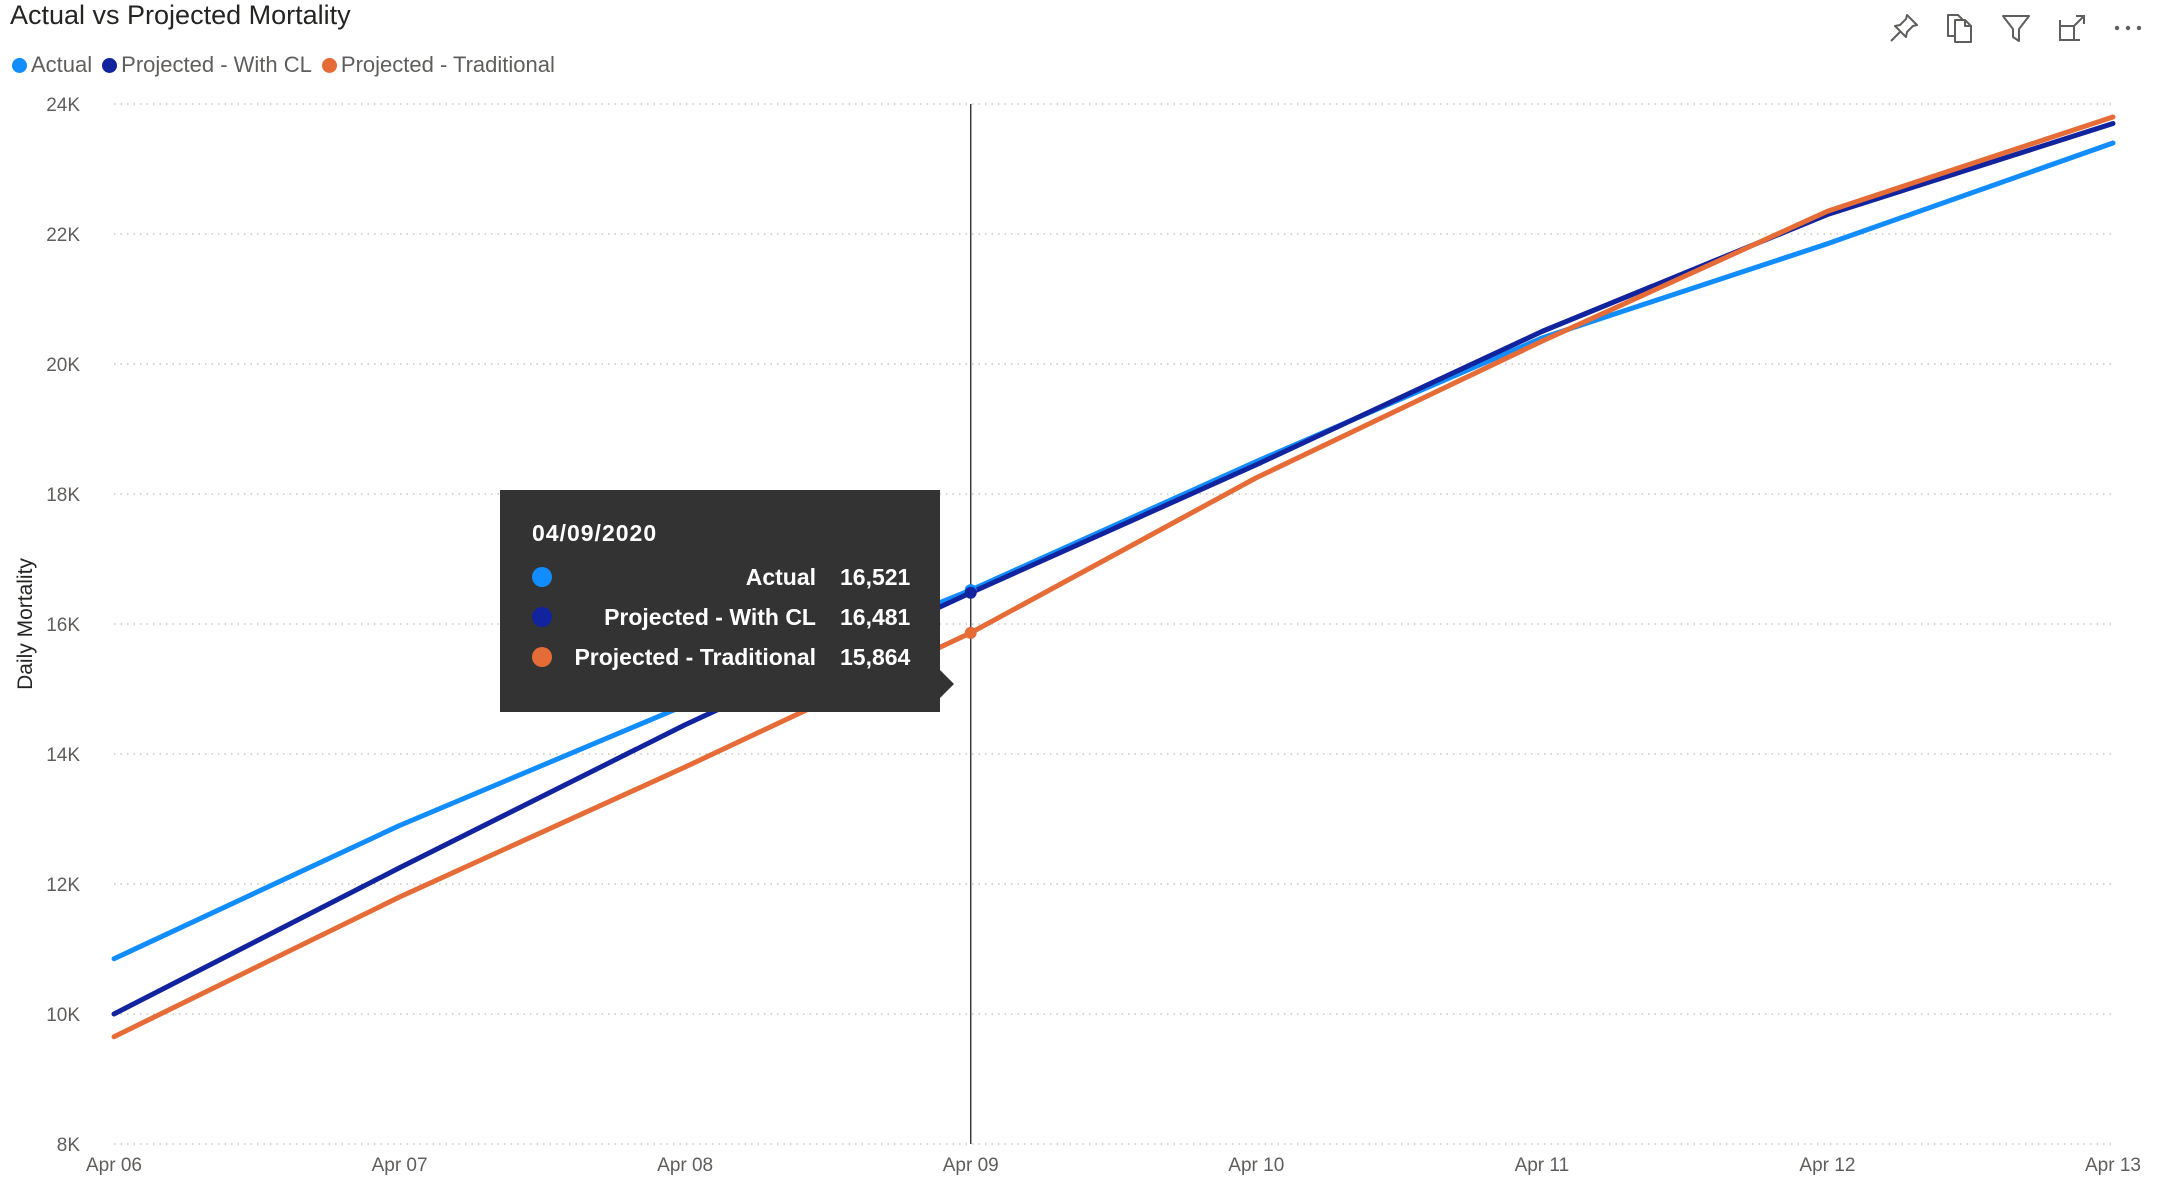 This screenshot has height=1188, width=2158. Describe the element at coordinates (1542, 1165) in the screenshot. I see `x-tick-label: Apr 11` at that location.